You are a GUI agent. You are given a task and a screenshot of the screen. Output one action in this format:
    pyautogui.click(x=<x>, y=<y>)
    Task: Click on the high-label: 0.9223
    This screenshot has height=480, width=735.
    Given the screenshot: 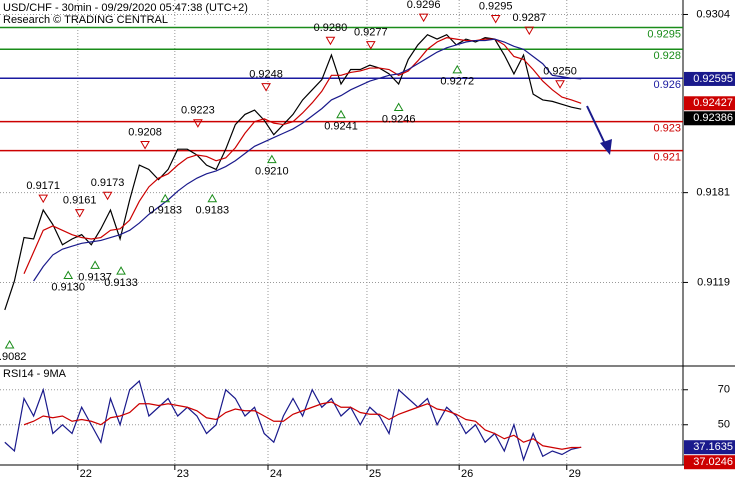 What is the action you would take?
    pyautogui.click(x=198, y=111)
    